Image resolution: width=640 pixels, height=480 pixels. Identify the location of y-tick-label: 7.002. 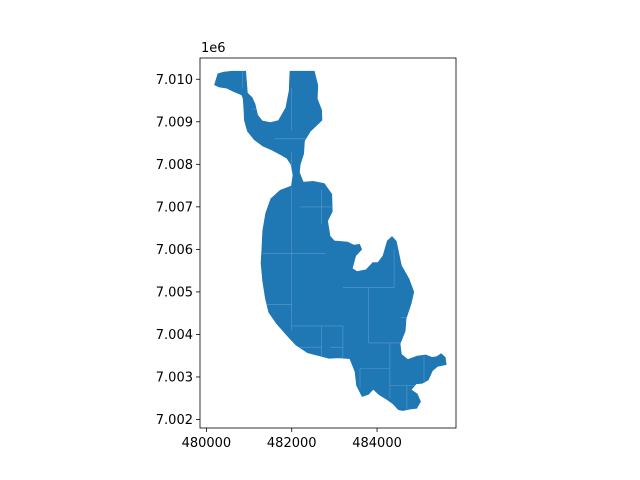
(174, 420).